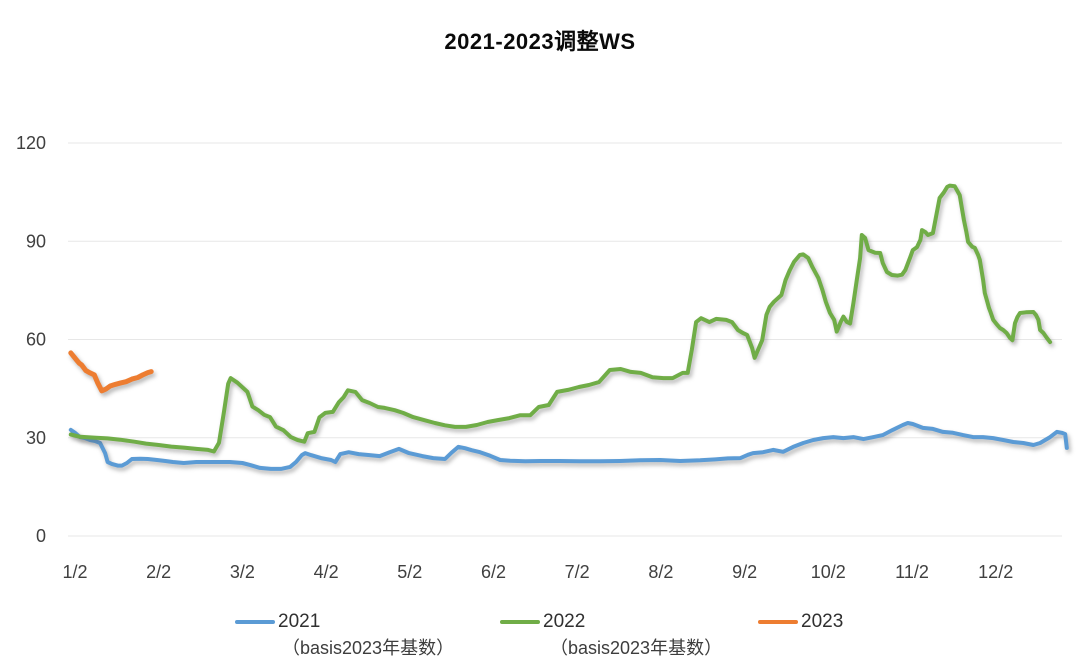 The width and height of the screenshot is (1080, 664). What do you see at coordinates (409, 572) in the screenshot?
I see `x-tick-label: 5/2` at bounding box center [409, 572].